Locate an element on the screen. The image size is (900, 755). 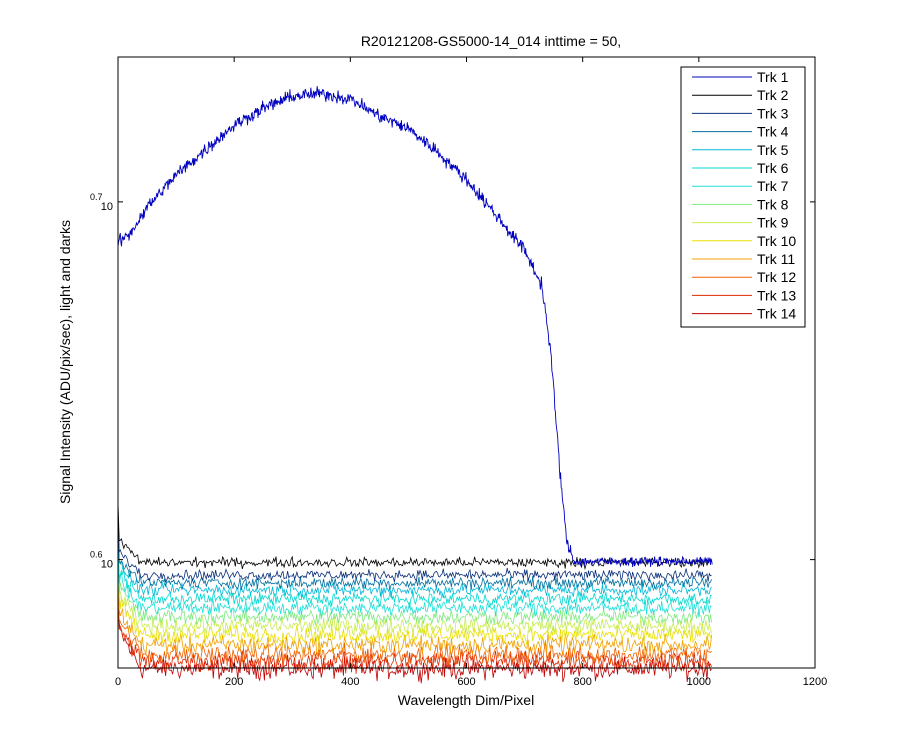
x-tick-label: 1200 is located at coordinates (815, 682).